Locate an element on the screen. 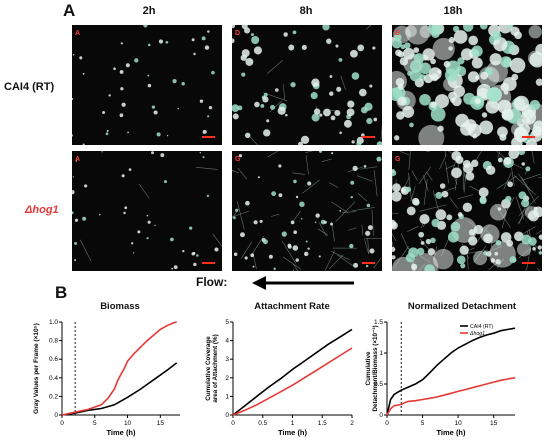  row-label-cai4: CAI4 (RT) is located at coordinates (29, 87).